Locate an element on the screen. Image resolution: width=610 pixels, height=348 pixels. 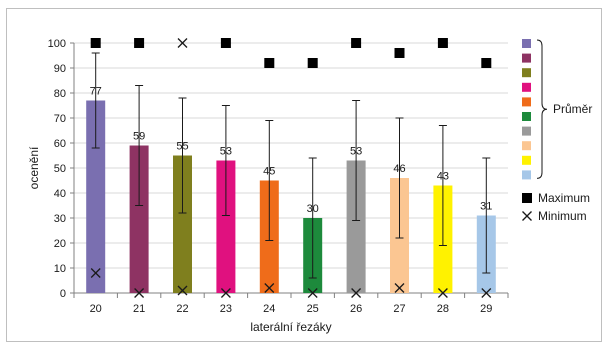
y-tick-label: 90 is located at coordinates (60, 69).